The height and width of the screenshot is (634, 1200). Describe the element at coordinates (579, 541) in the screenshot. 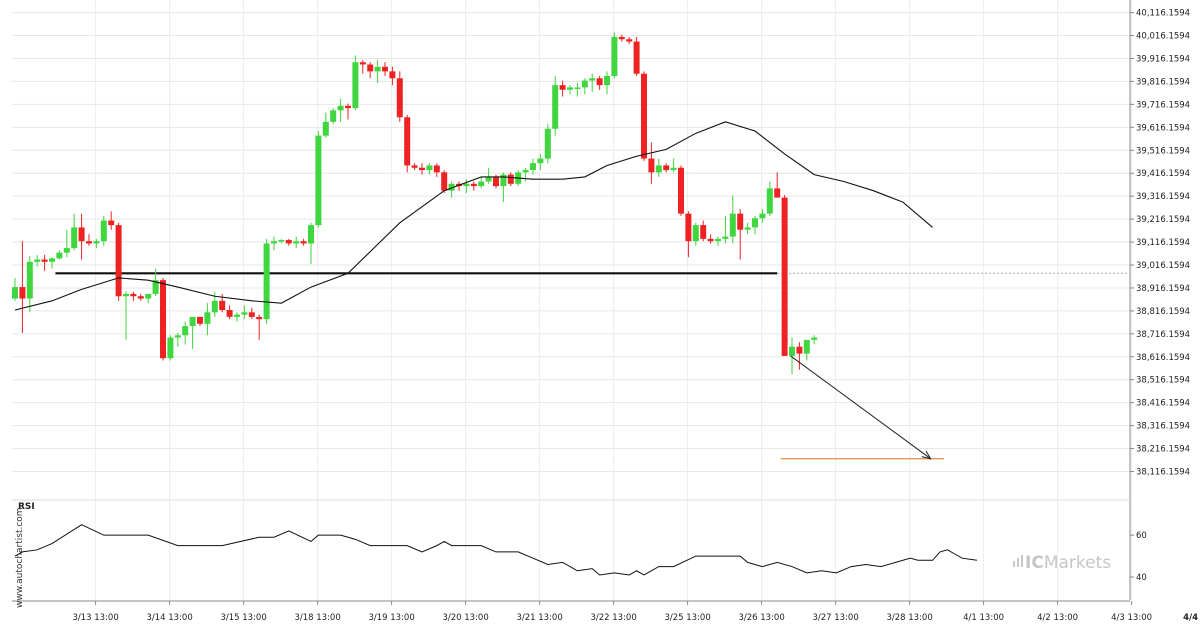

I see `rsi-panel: 60 40` at that location.